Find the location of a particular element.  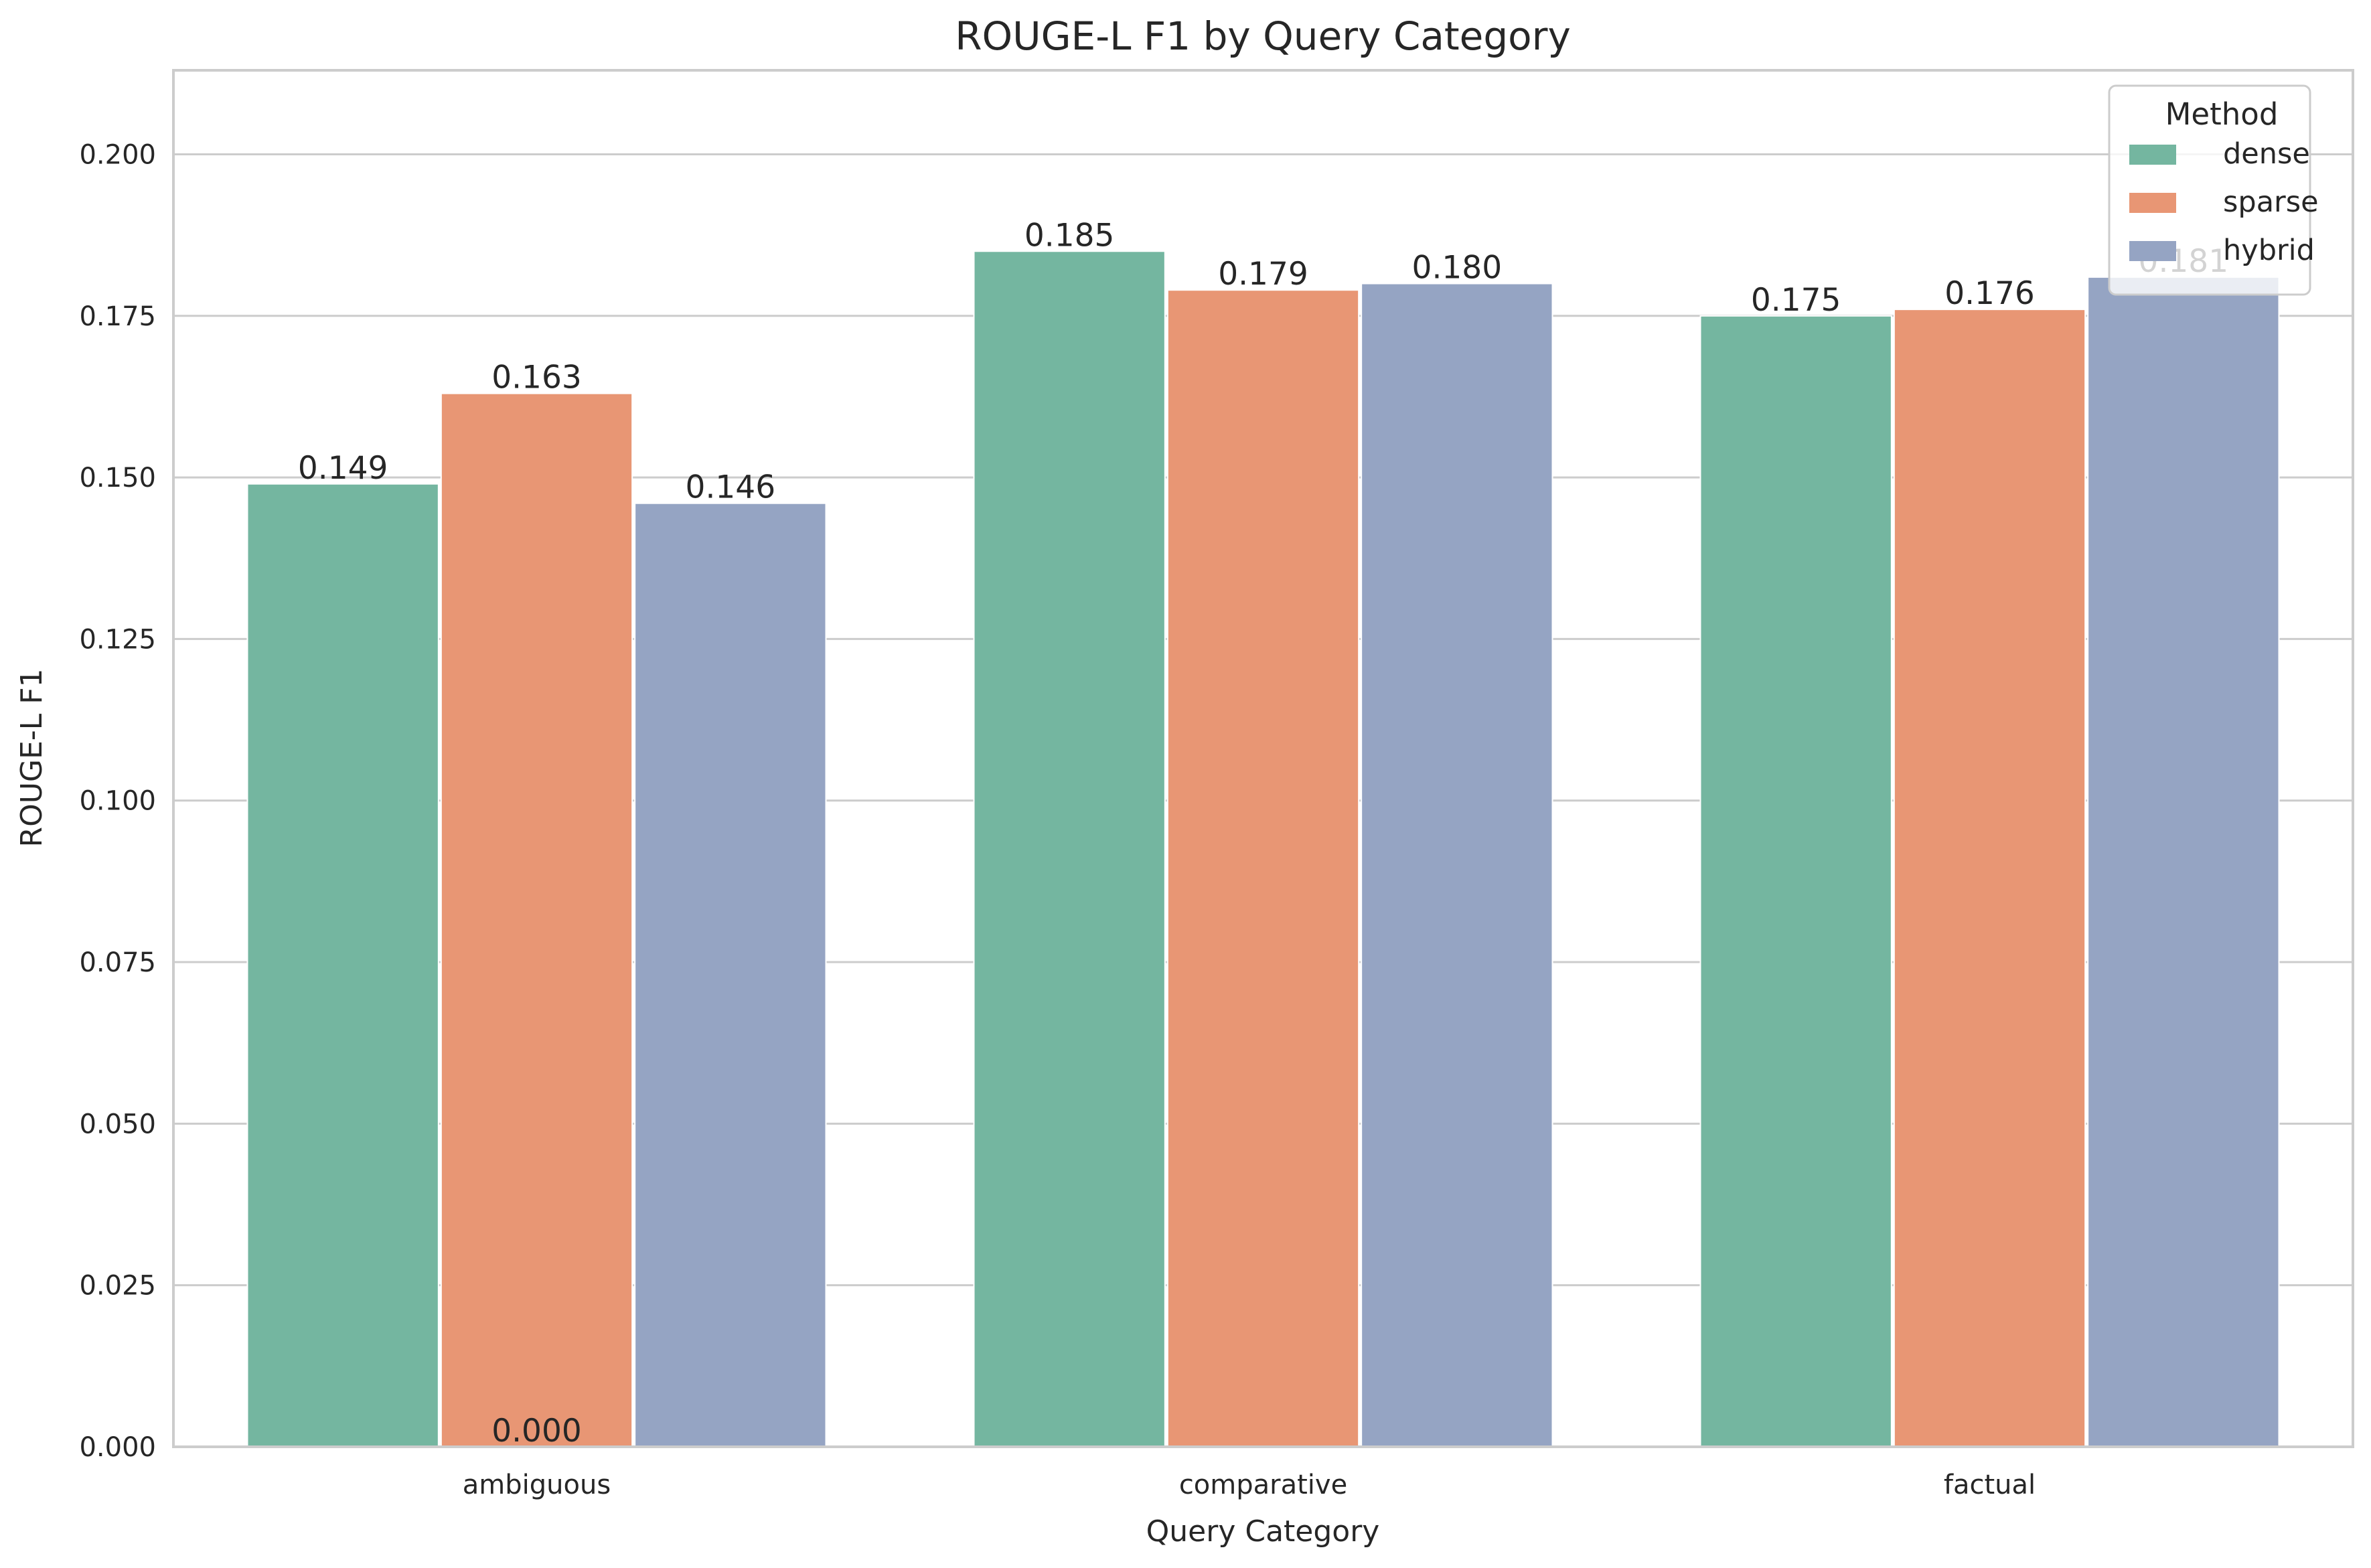

y-tick-label: 0.000 is located at coordinates (117, 1447).